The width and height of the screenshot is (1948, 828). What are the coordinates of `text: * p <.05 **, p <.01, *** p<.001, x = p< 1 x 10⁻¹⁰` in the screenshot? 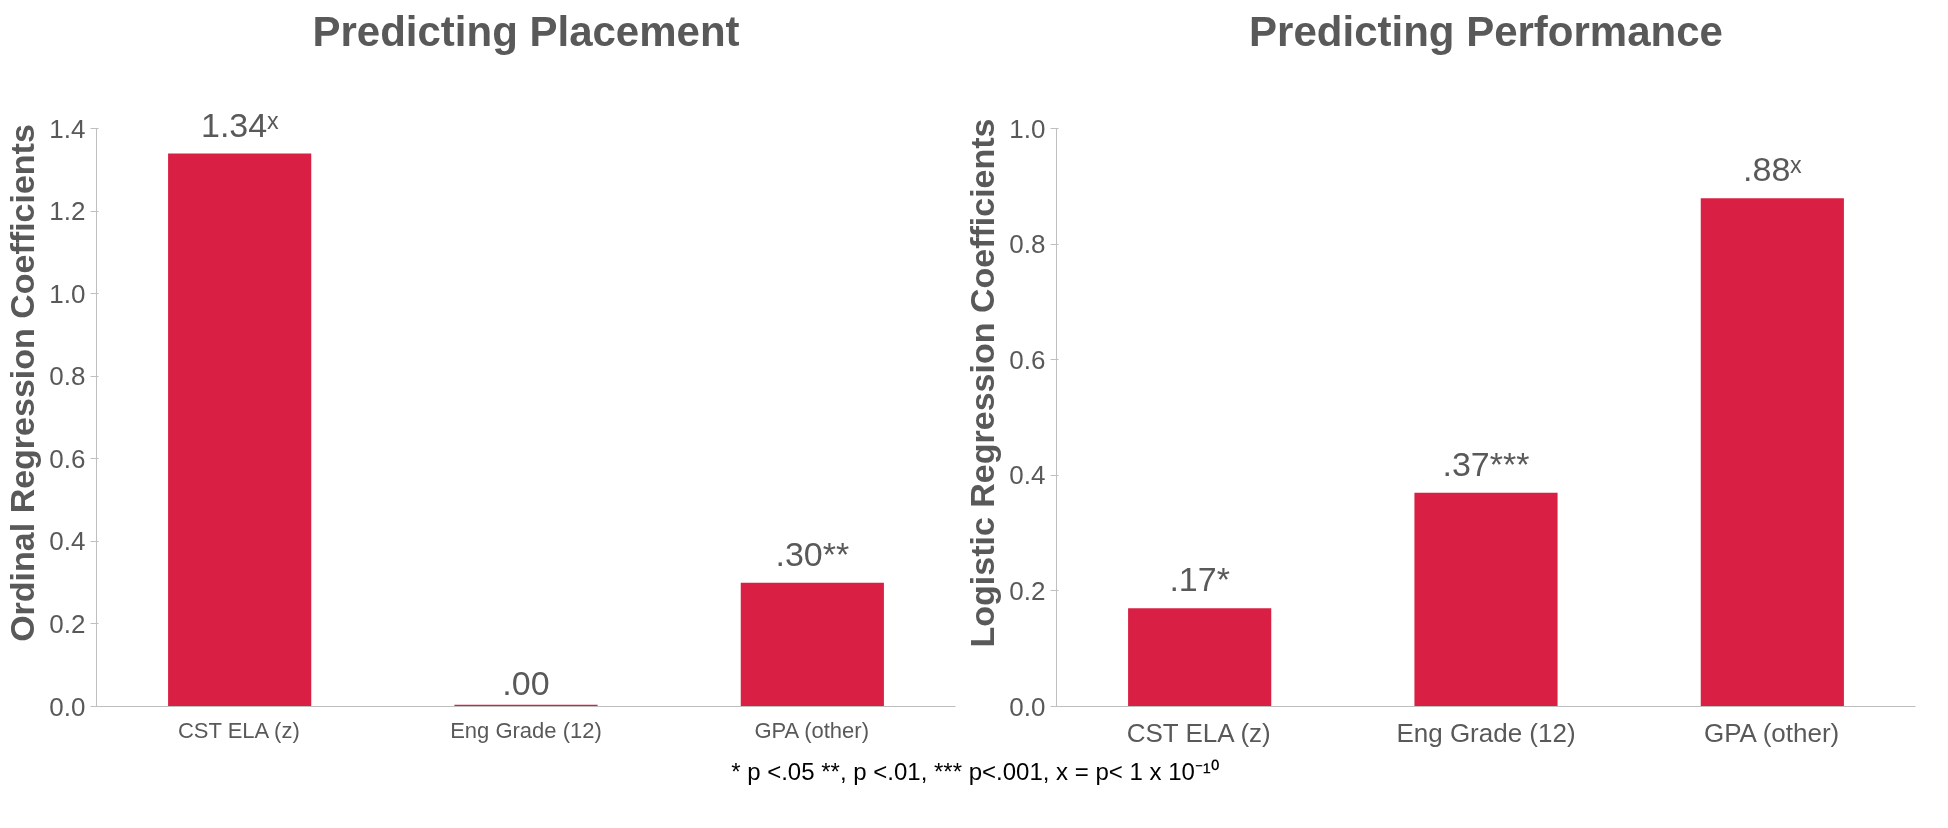 It's located at (975, 772).